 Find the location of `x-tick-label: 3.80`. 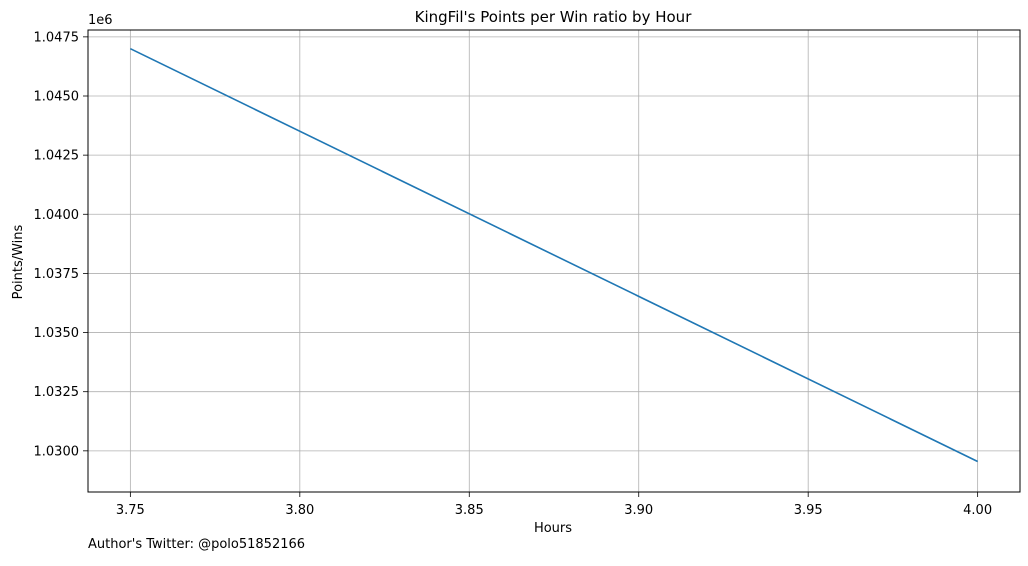

x-tick-label: 3.80 is located at coordinates (299, 510).